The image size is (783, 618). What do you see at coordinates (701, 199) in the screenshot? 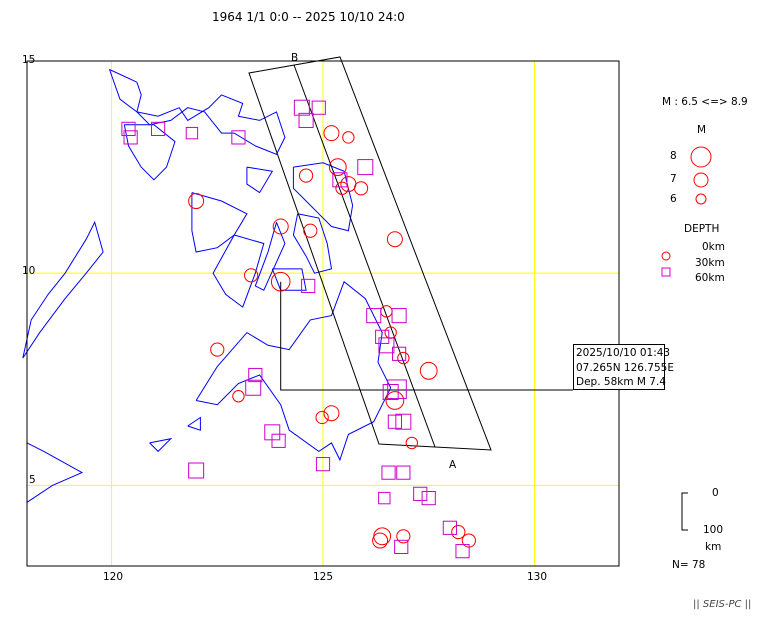
I see `legend-magnitude-6-icon` at bounding box center [701, 199].